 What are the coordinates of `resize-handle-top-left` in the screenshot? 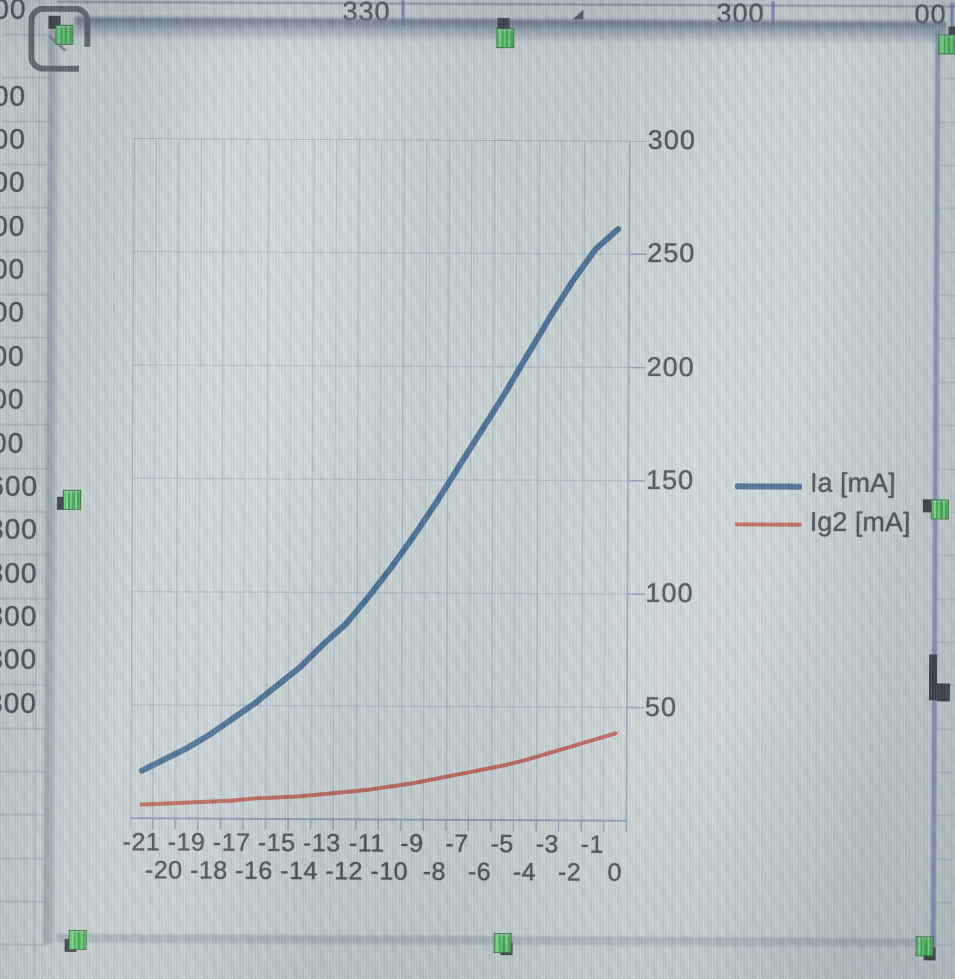 It's located at (64, 34).